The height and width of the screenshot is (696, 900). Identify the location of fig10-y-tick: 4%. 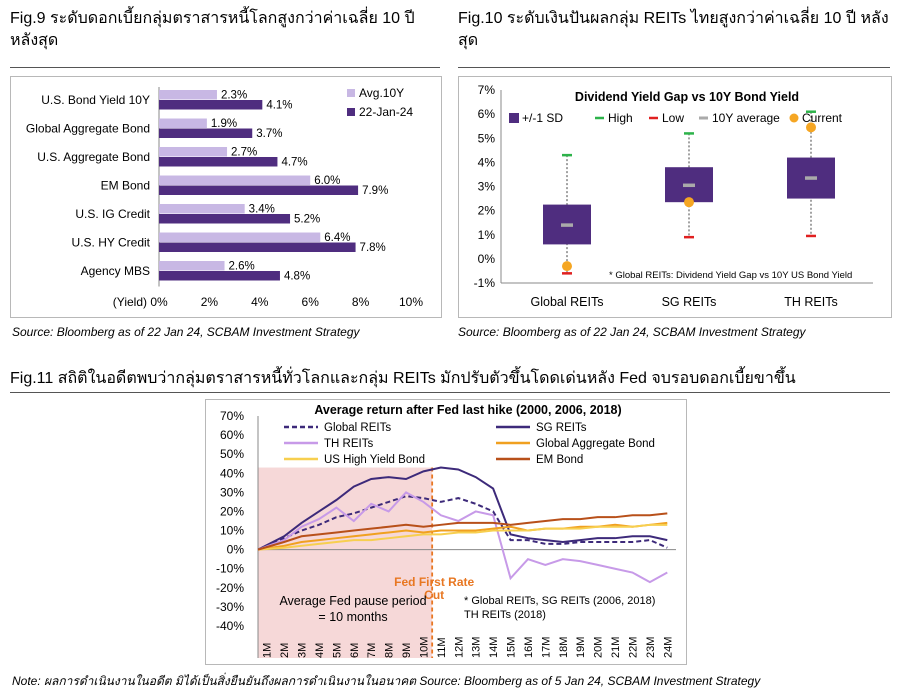
(487, 162).